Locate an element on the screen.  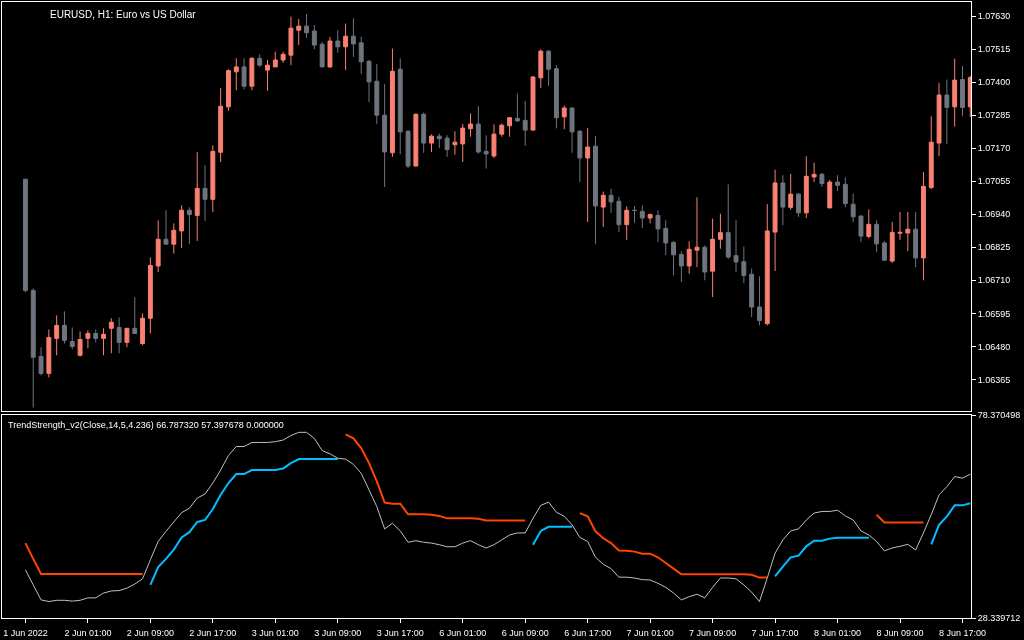
x-tick-label: 7 Jun 01:00 is located at coordinates (650, 632).